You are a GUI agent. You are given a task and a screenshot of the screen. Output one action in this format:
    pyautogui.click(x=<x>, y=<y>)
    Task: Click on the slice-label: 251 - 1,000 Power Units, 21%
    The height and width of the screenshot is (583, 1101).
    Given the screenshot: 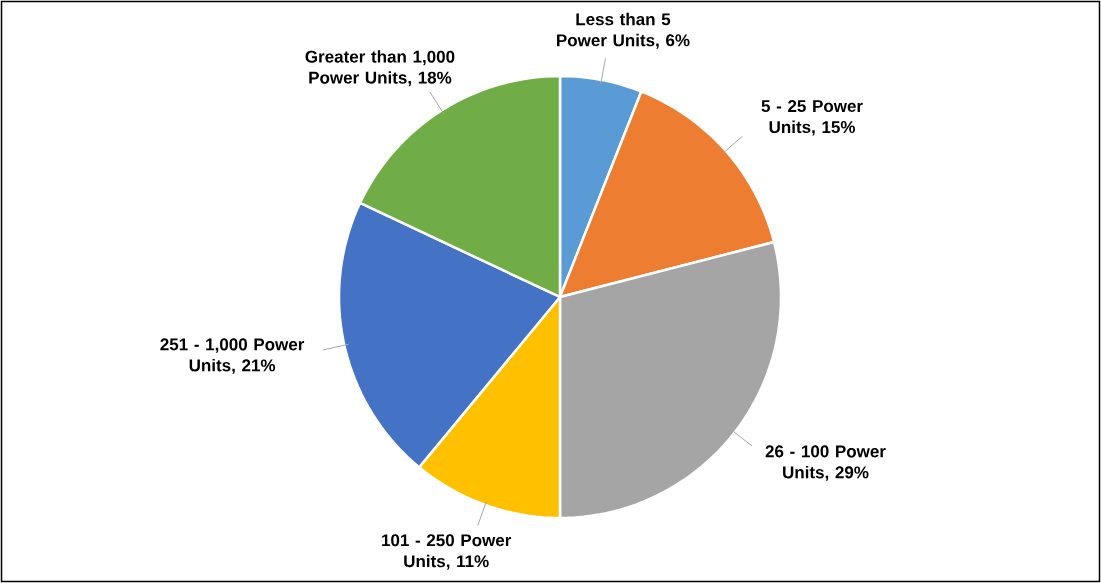 What is the action you would take?
    pyautogui.click(x=232, y=356)
    